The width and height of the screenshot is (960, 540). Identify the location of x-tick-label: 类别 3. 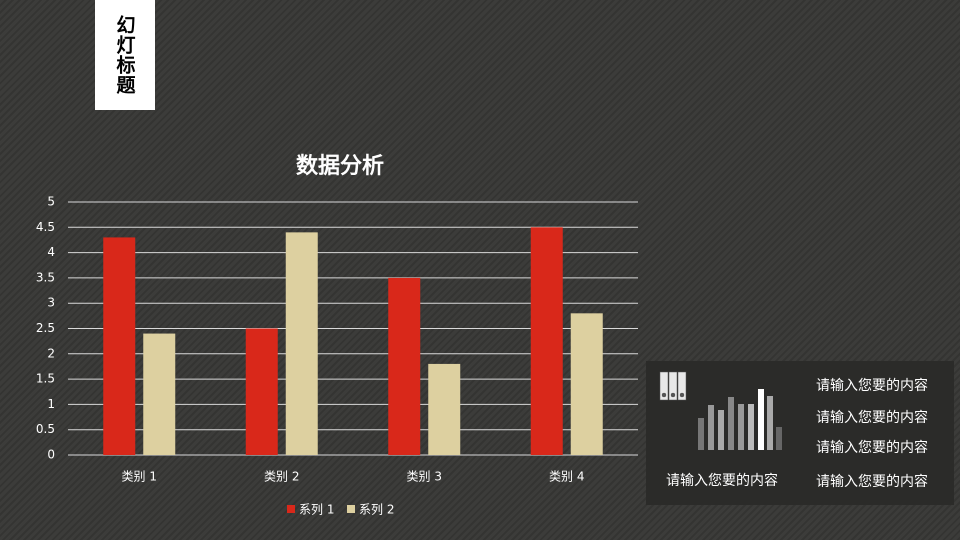
(424, 477).